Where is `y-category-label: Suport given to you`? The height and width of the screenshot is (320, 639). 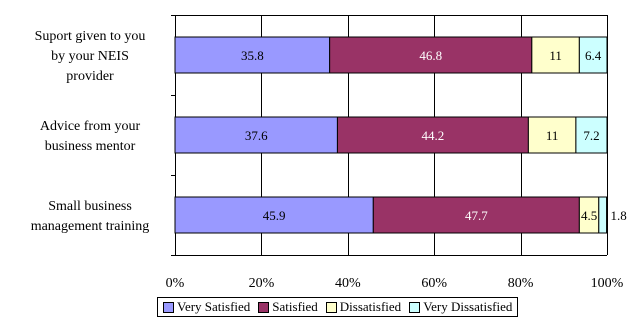
y-category-label: Suport given to you is located at coordinates (90, 36).